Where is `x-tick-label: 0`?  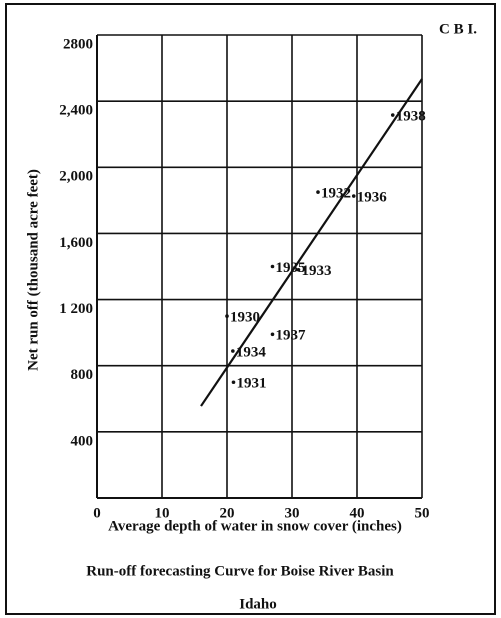 x-tick-label: 0 is located at coordinates (97, 513).